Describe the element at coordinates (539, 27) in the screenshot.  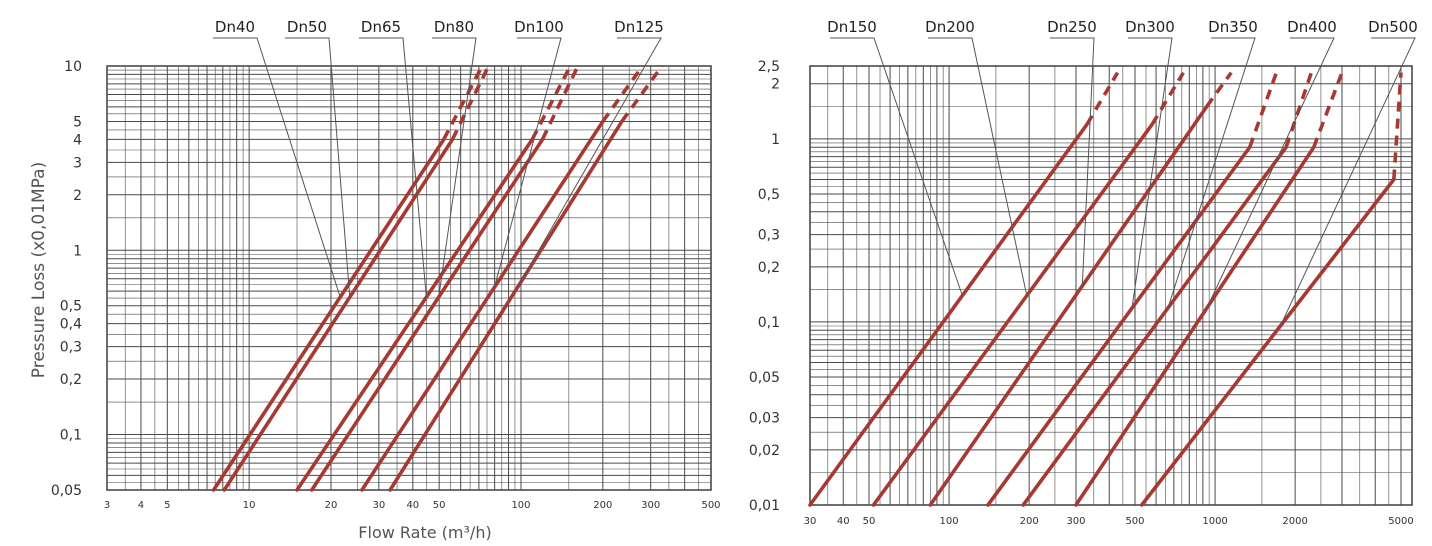
I see `series-label-dn100: Dn100` at that location.